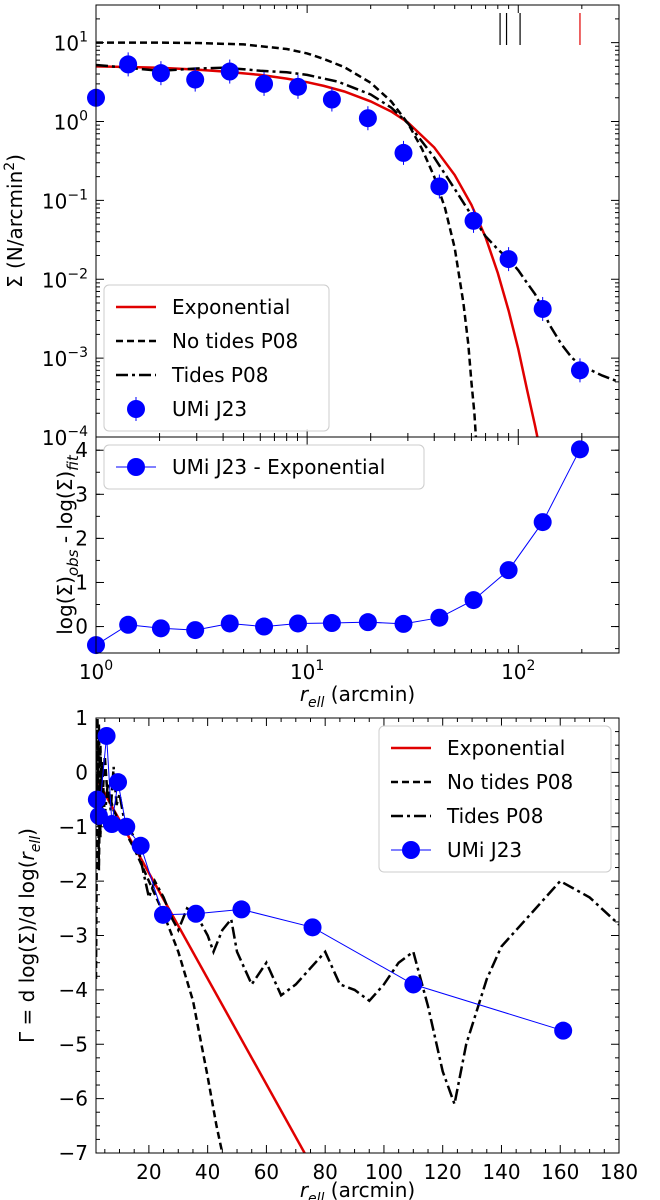  I want to click on bot-y-axis-title: Γ = d log(Σ)/d log(rell), so click(29, 935).